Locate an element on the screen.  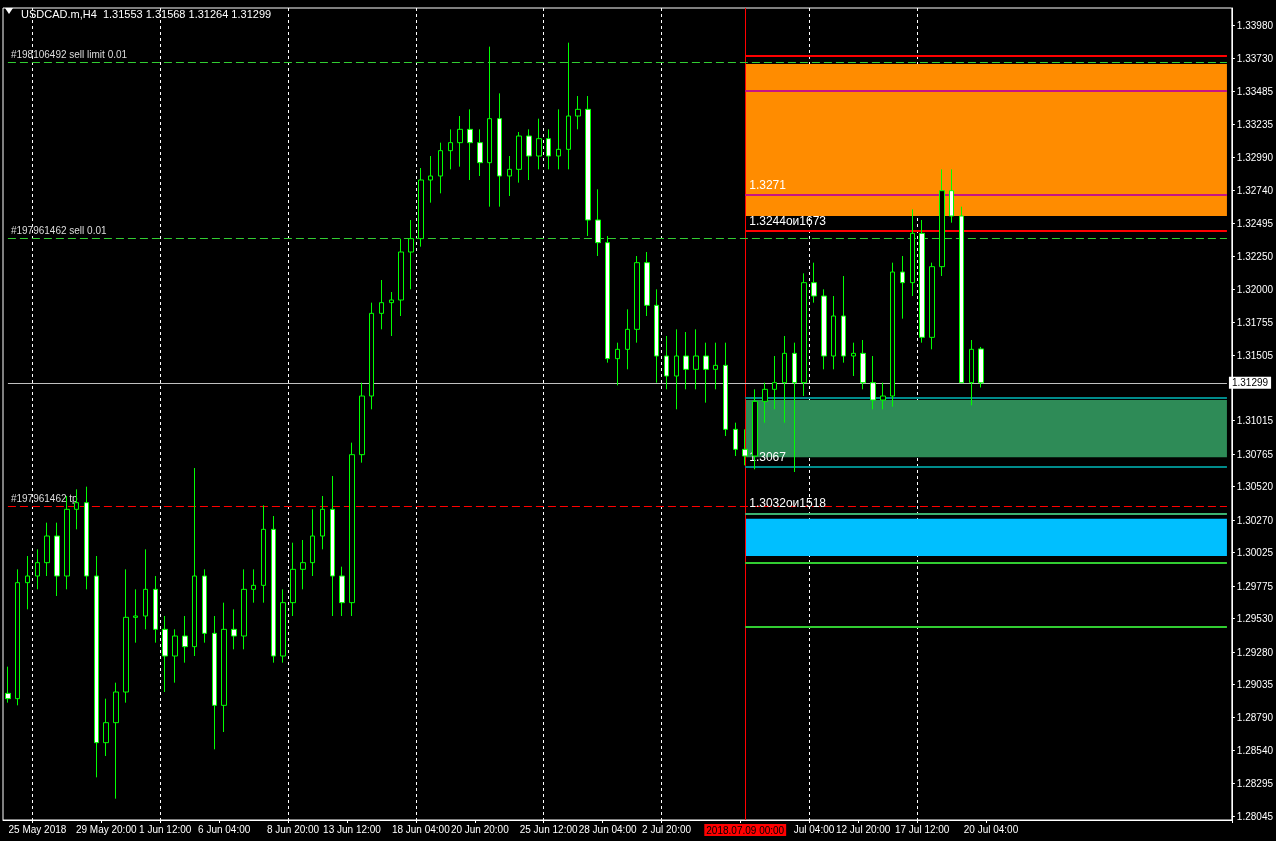
y-tick-label: 1.28540 is located at coordinates (1255, 751).